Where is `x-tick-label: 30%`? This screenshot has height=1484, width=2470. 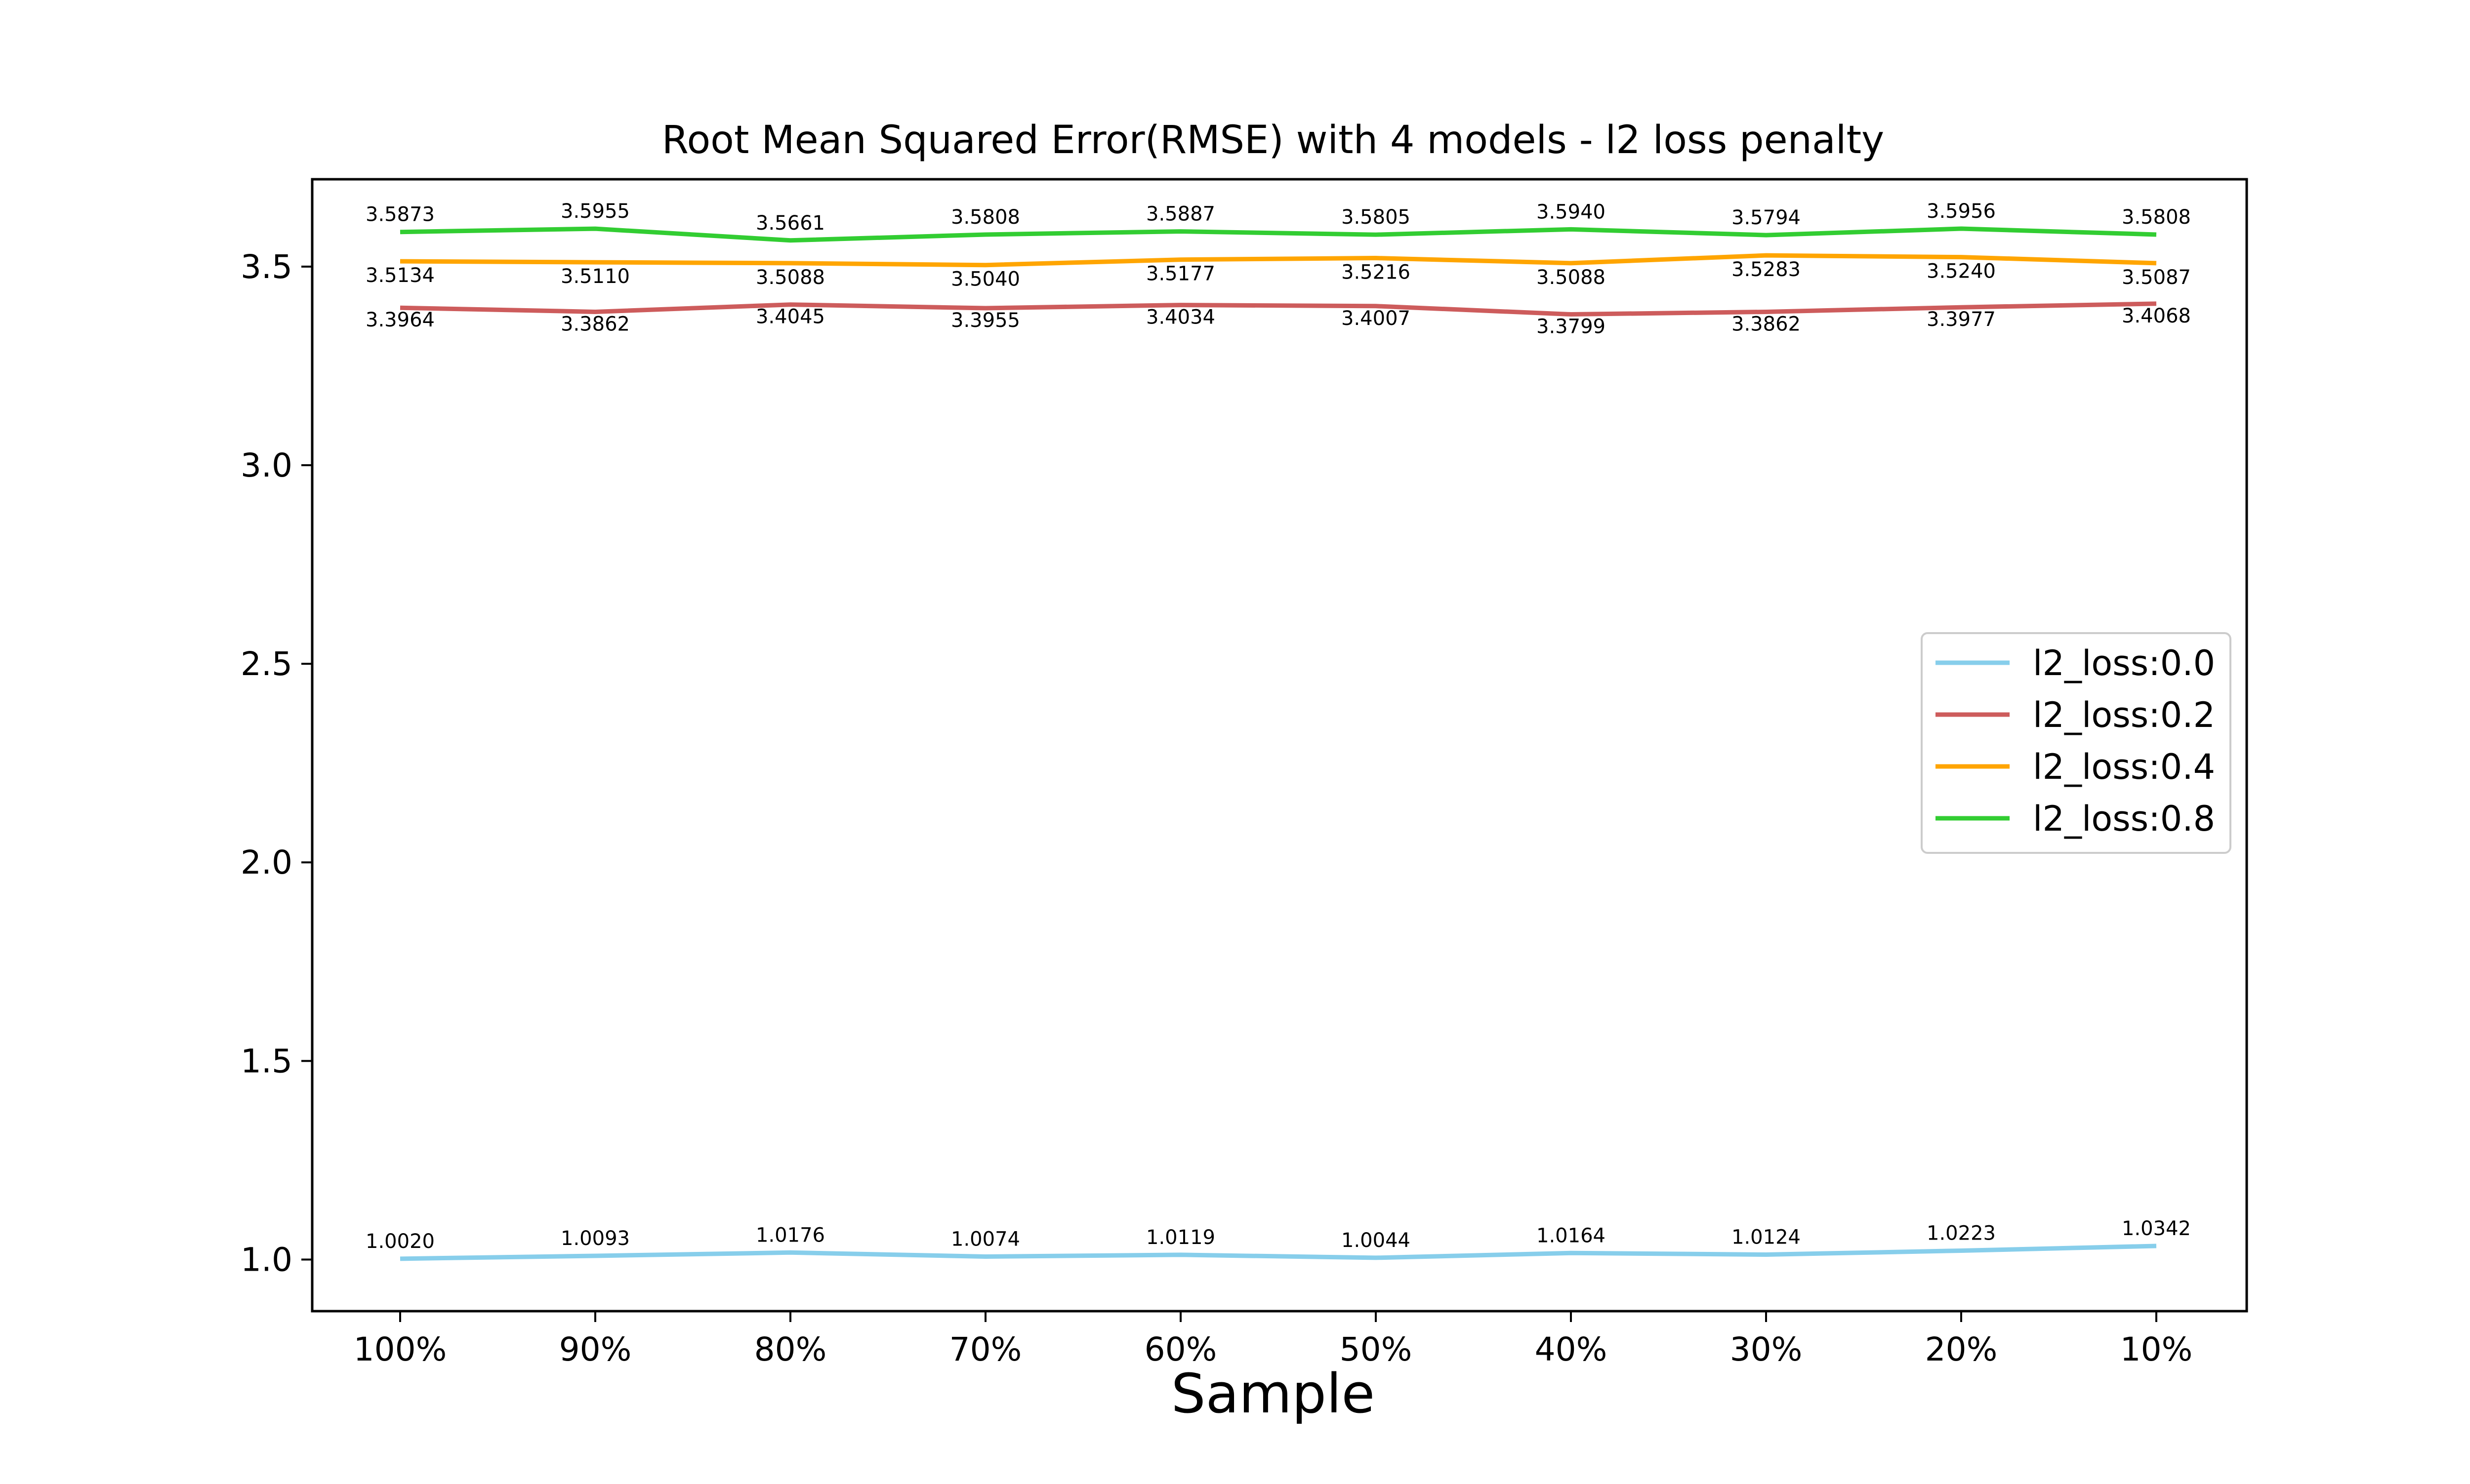 x-tick-label: 30% is located at coordinates (1766, 1349).